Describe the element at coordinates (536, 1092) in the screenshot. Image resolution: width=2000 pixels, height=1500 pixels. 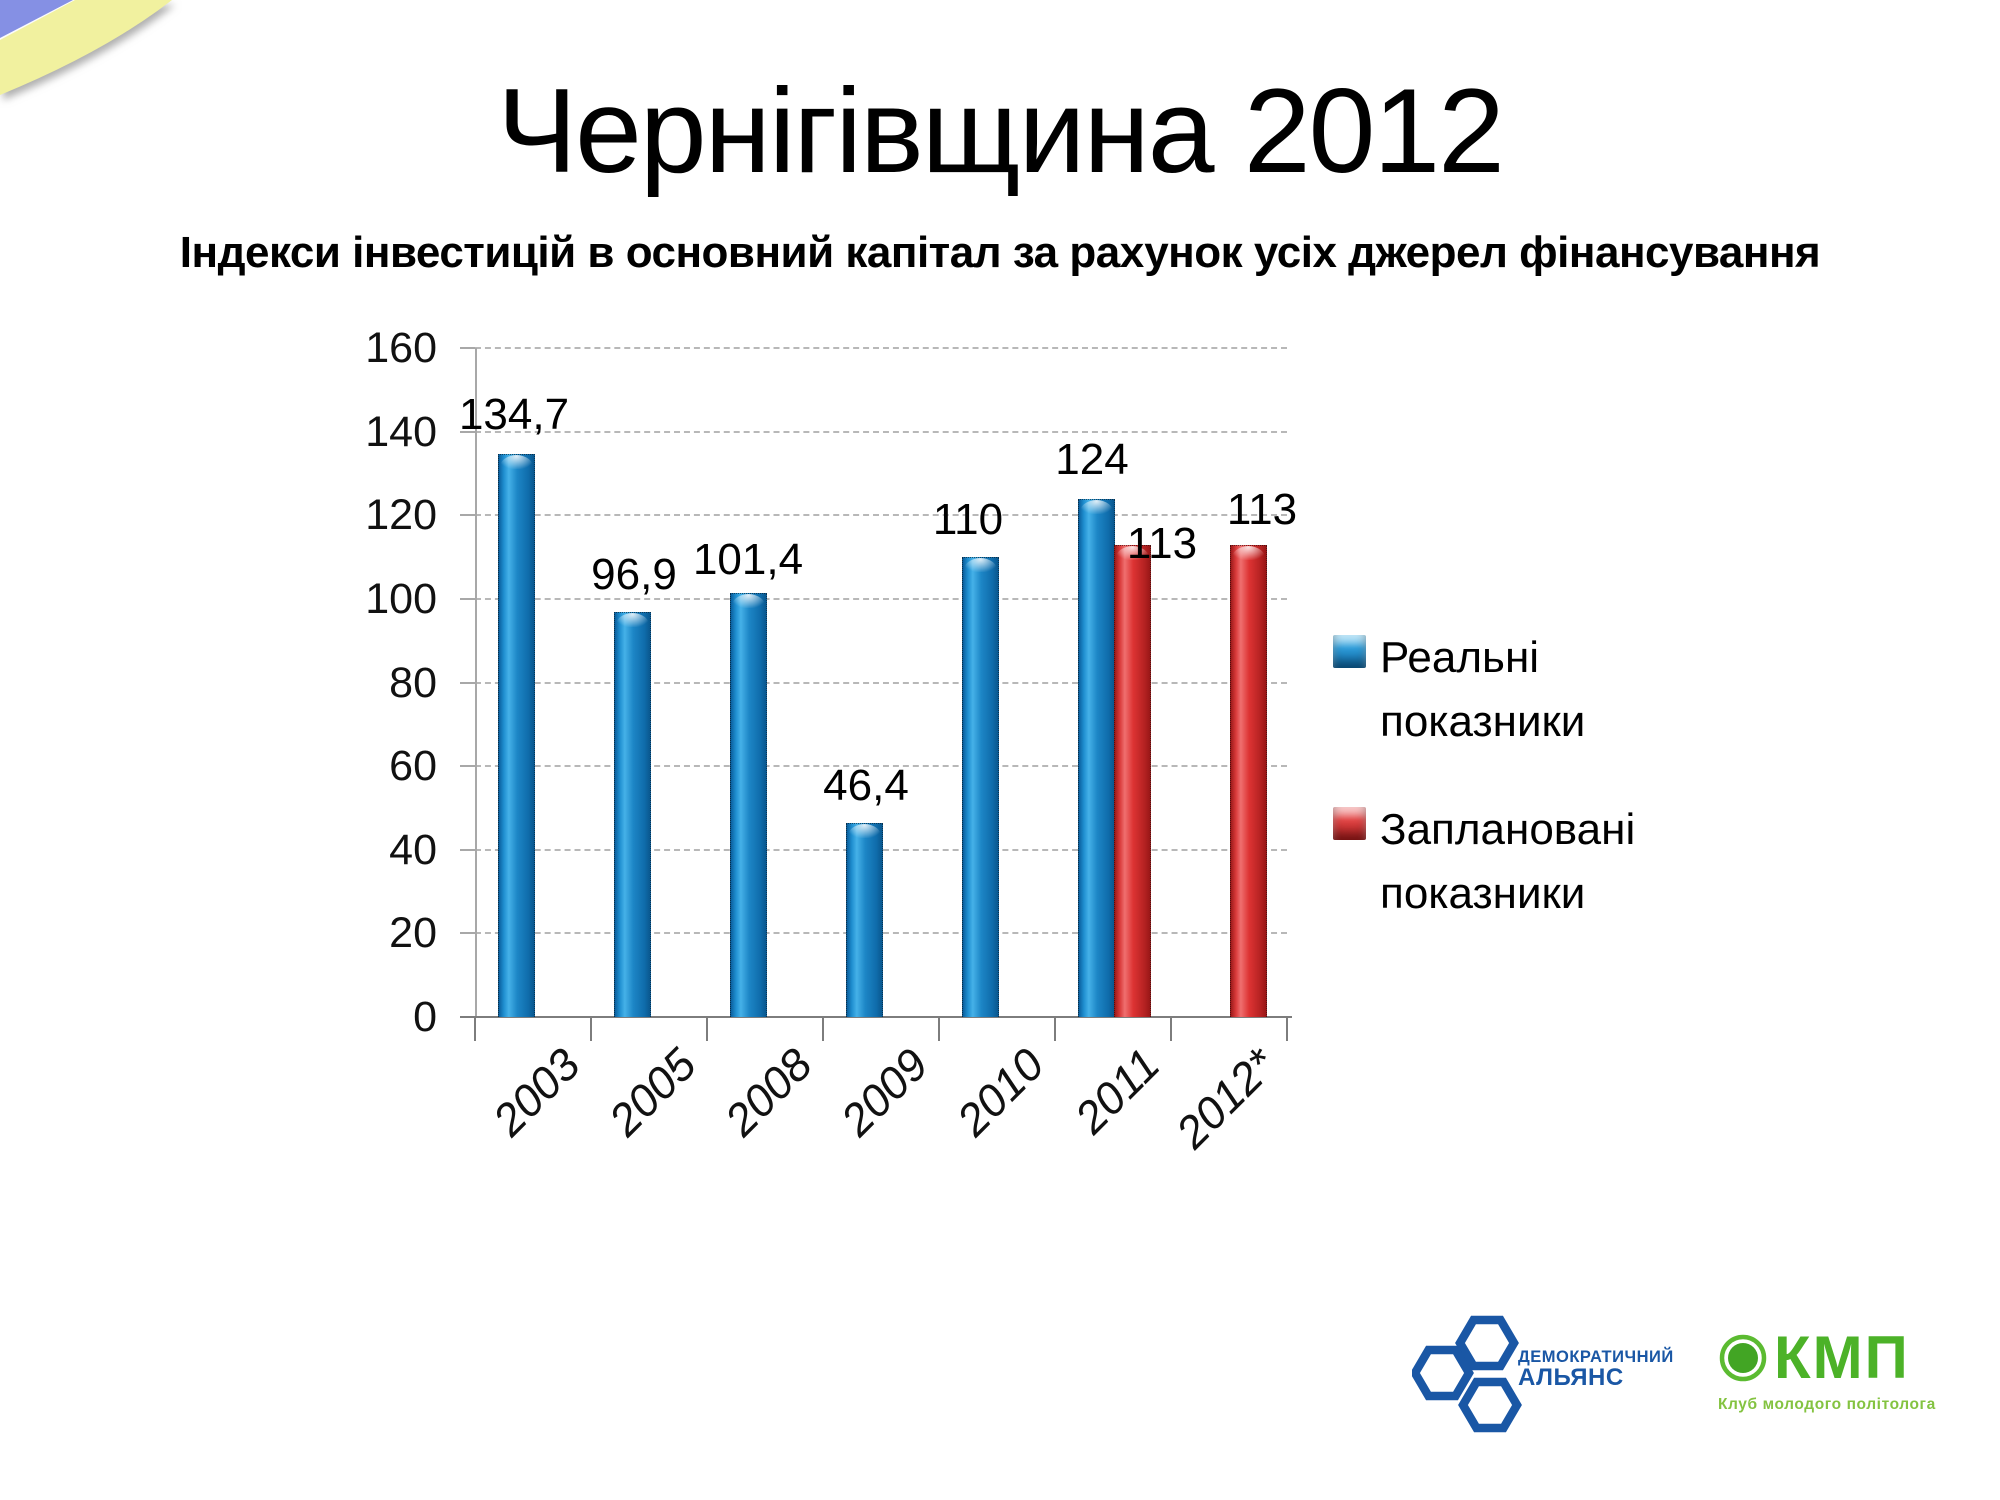
I see `x-axis-label-2003: 2003` at that location.